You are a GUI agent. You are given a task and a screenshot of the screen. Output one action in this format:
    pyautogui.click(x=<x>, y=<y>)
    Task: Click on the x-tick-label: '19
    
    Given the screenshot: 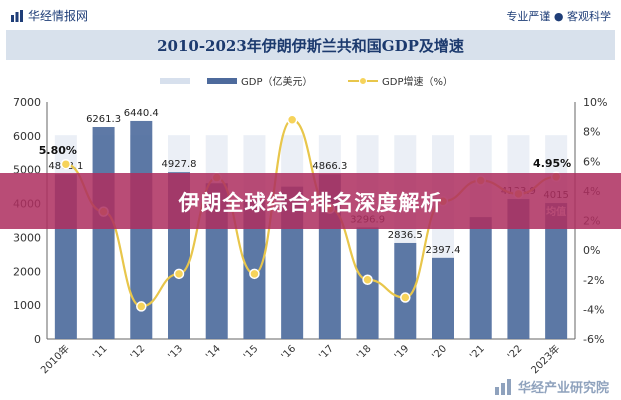 What is the action you would take?
    pyautogui.click(x=402, y=352)
    